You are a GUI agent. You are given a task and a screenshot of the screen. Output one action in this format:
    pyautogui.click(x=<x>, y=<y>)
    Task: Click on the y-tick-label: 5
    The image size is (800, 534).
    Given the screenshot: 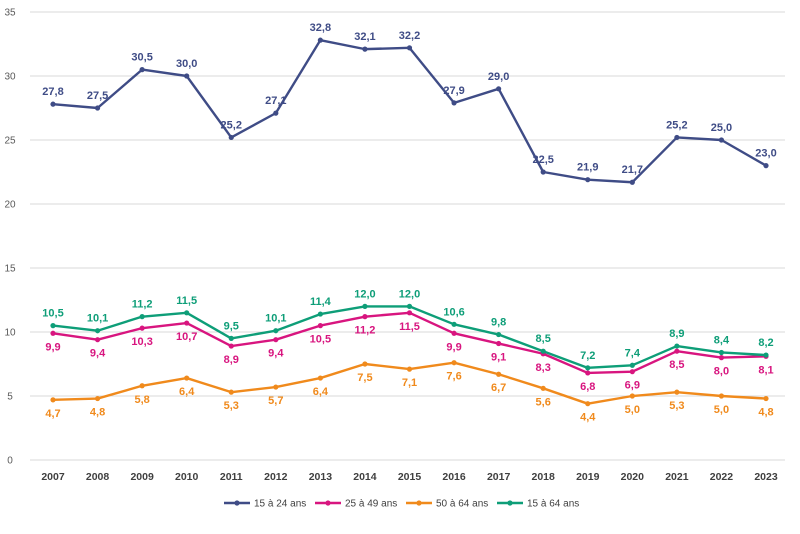 What is the action you would take?
    pyautogui.click(x=10, y=397)
    